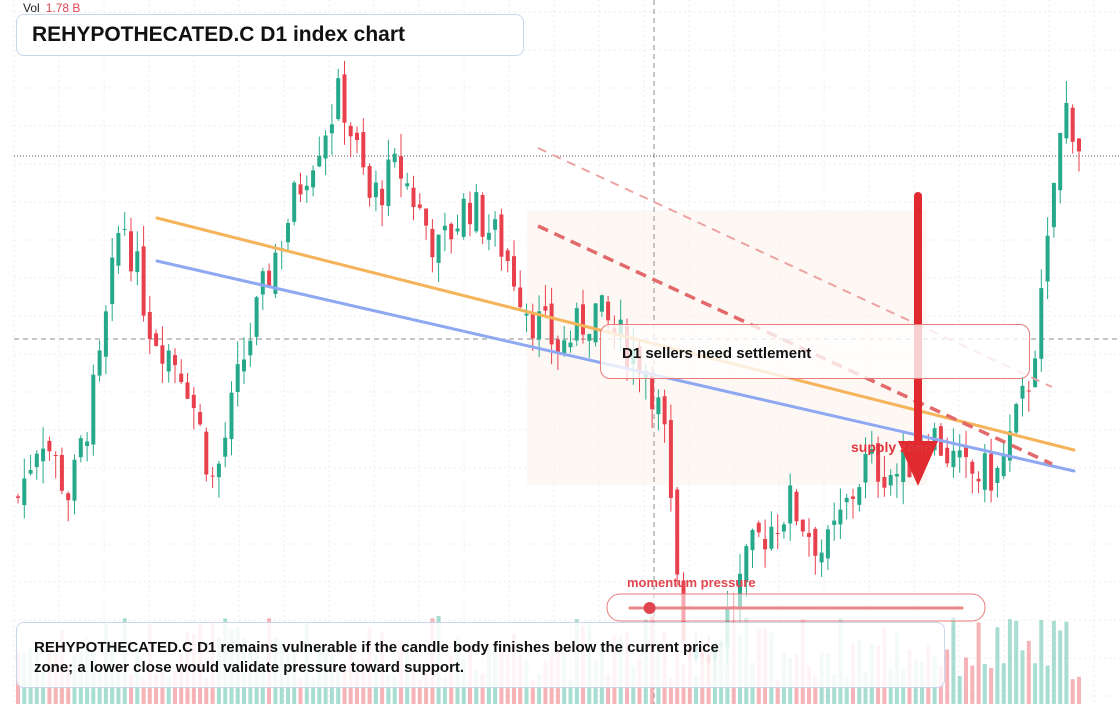 This screenshot has height=704, width=1120. What do you see at coordinates (918, 463) in the screenshot?
I see `down-arrow-head` at bounding box center [918, 463].